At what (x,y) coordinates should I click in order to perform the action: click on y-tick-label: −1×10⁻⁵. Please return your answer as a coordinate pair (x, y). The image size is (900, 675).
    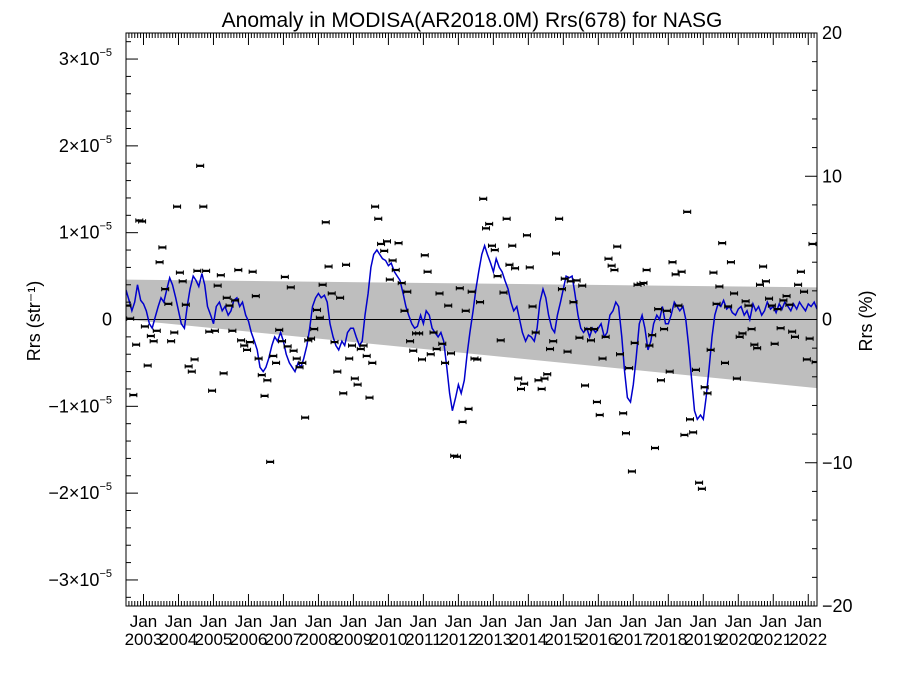
    Looking at the image, I should click on (80, 405).